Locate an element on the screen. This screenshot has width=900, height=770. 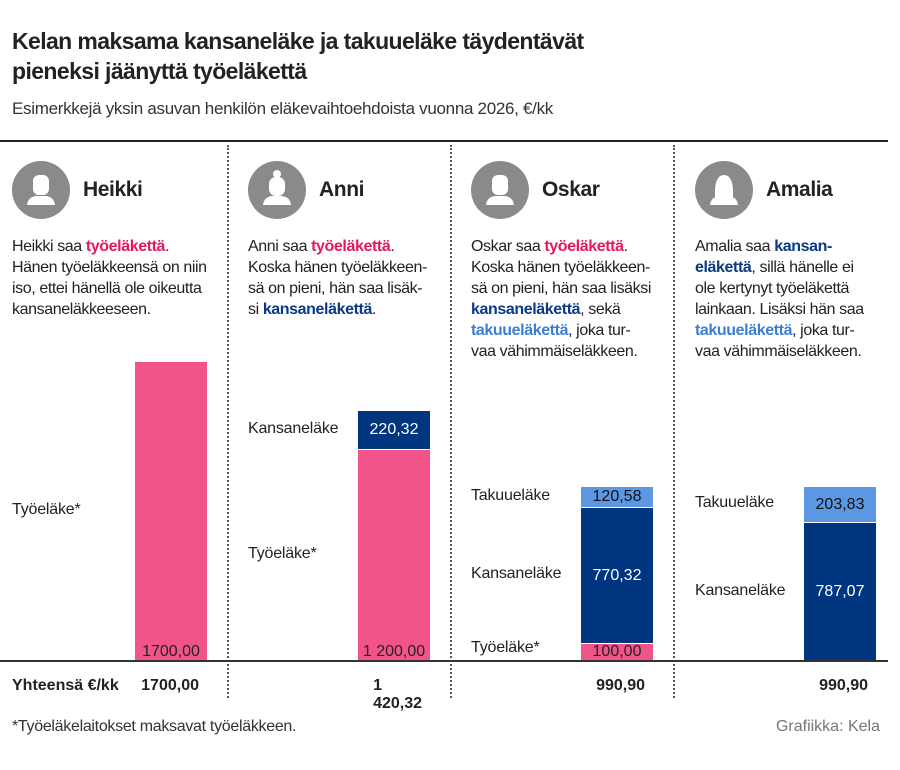
description-text: iso, ettei hänellä ole oikeutta is located at coordinates (107, 288).